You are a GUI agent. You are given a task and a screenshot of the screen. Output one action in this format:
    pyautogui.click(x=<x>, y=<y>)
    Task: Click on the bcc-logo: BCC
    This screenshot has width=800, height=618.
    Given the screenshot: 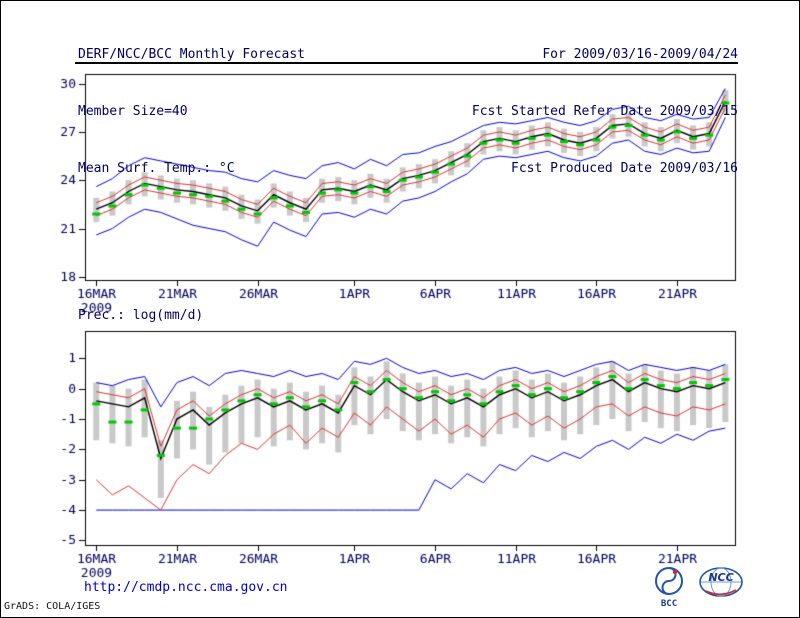 What is the action you would take?
    pyautogui.click(x=669, y=587)
    